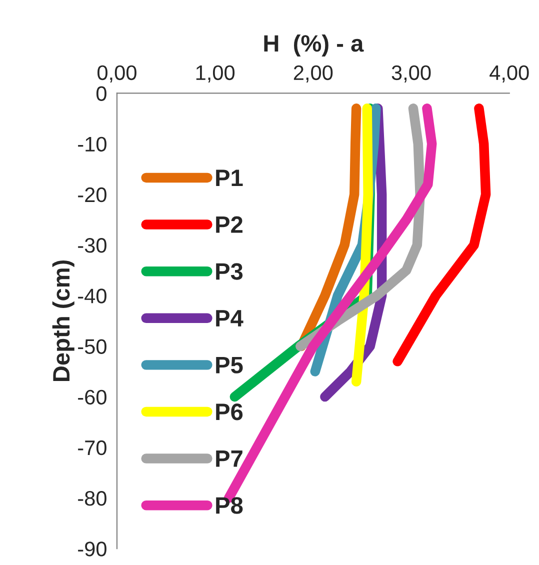  What do you see at coordinates (215, 74) in the screenshot?
I see `x-tick-label: 1,00` at bounding box center [215, 74].